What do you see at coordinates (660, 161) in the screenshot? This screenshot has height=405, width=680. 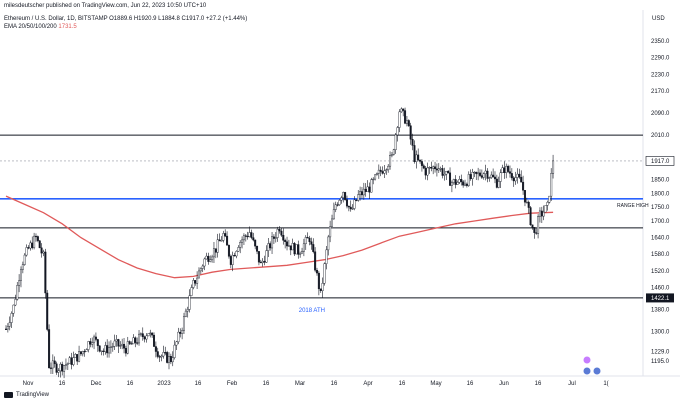 I see `current-price-box` at bounding box center [660, 161].